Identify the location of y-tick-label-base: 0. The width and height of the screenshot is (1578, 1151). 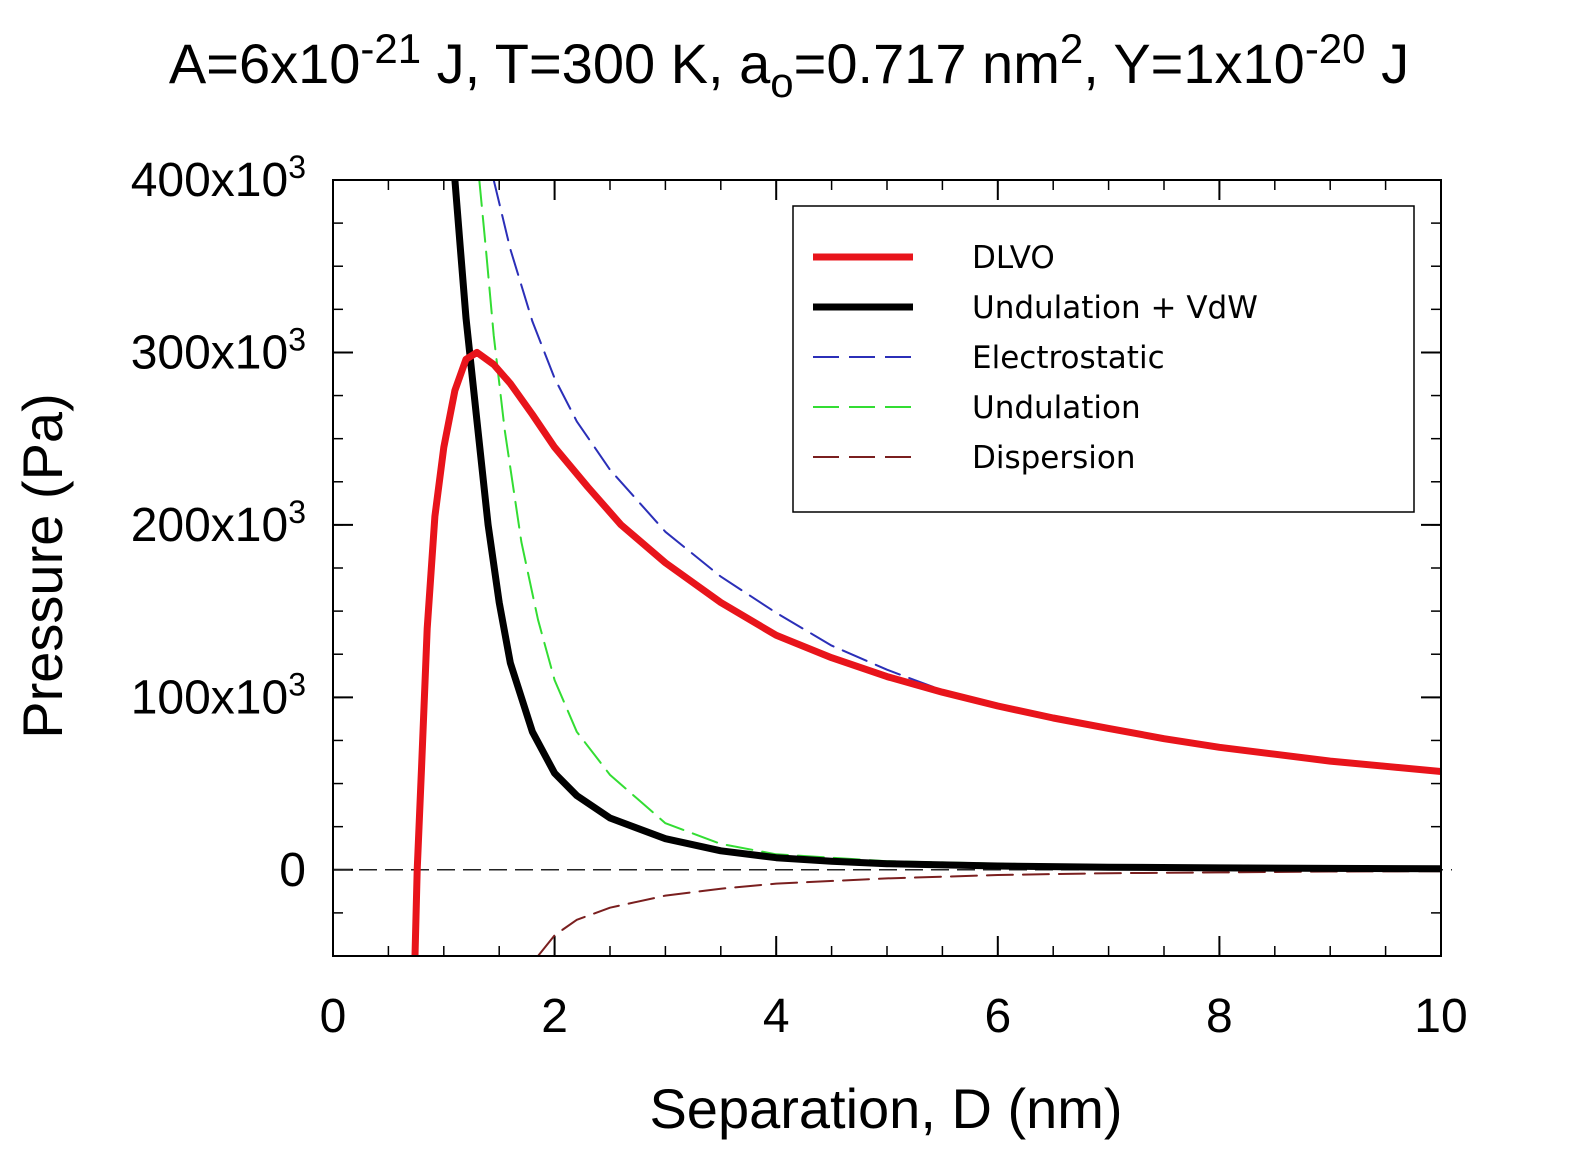
(292, 870).